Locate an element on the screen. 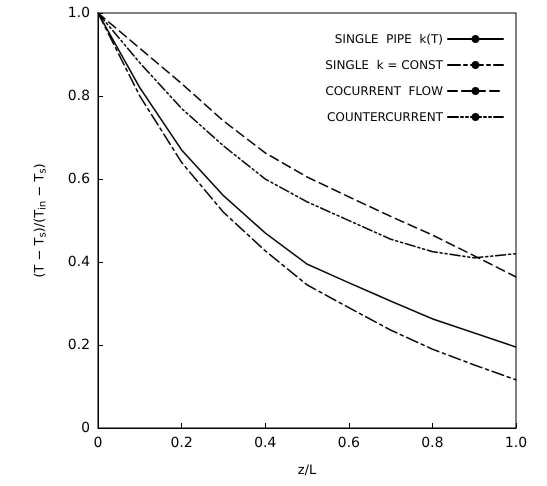  y-axis-title: (T − Ts)/(Tin − Ts) is located at coordinates (40, 220).